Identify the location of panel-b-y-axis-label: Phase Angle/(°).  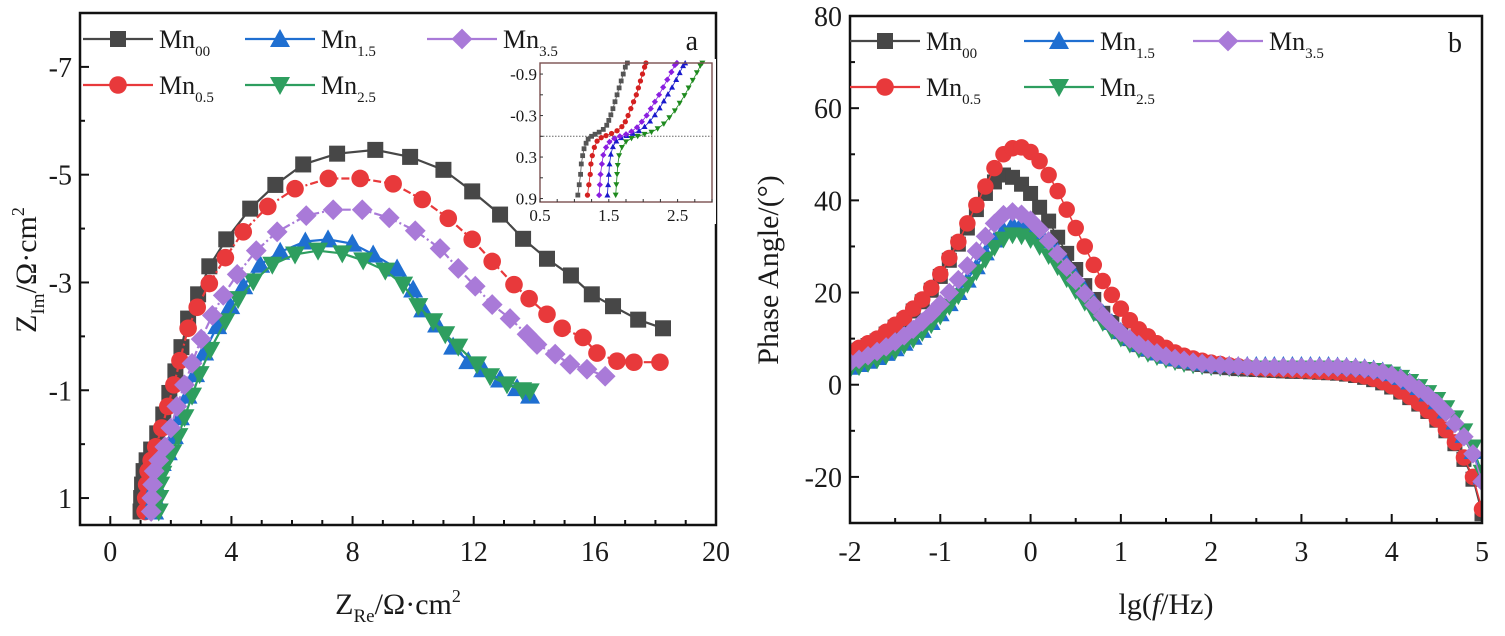
(768, 269).